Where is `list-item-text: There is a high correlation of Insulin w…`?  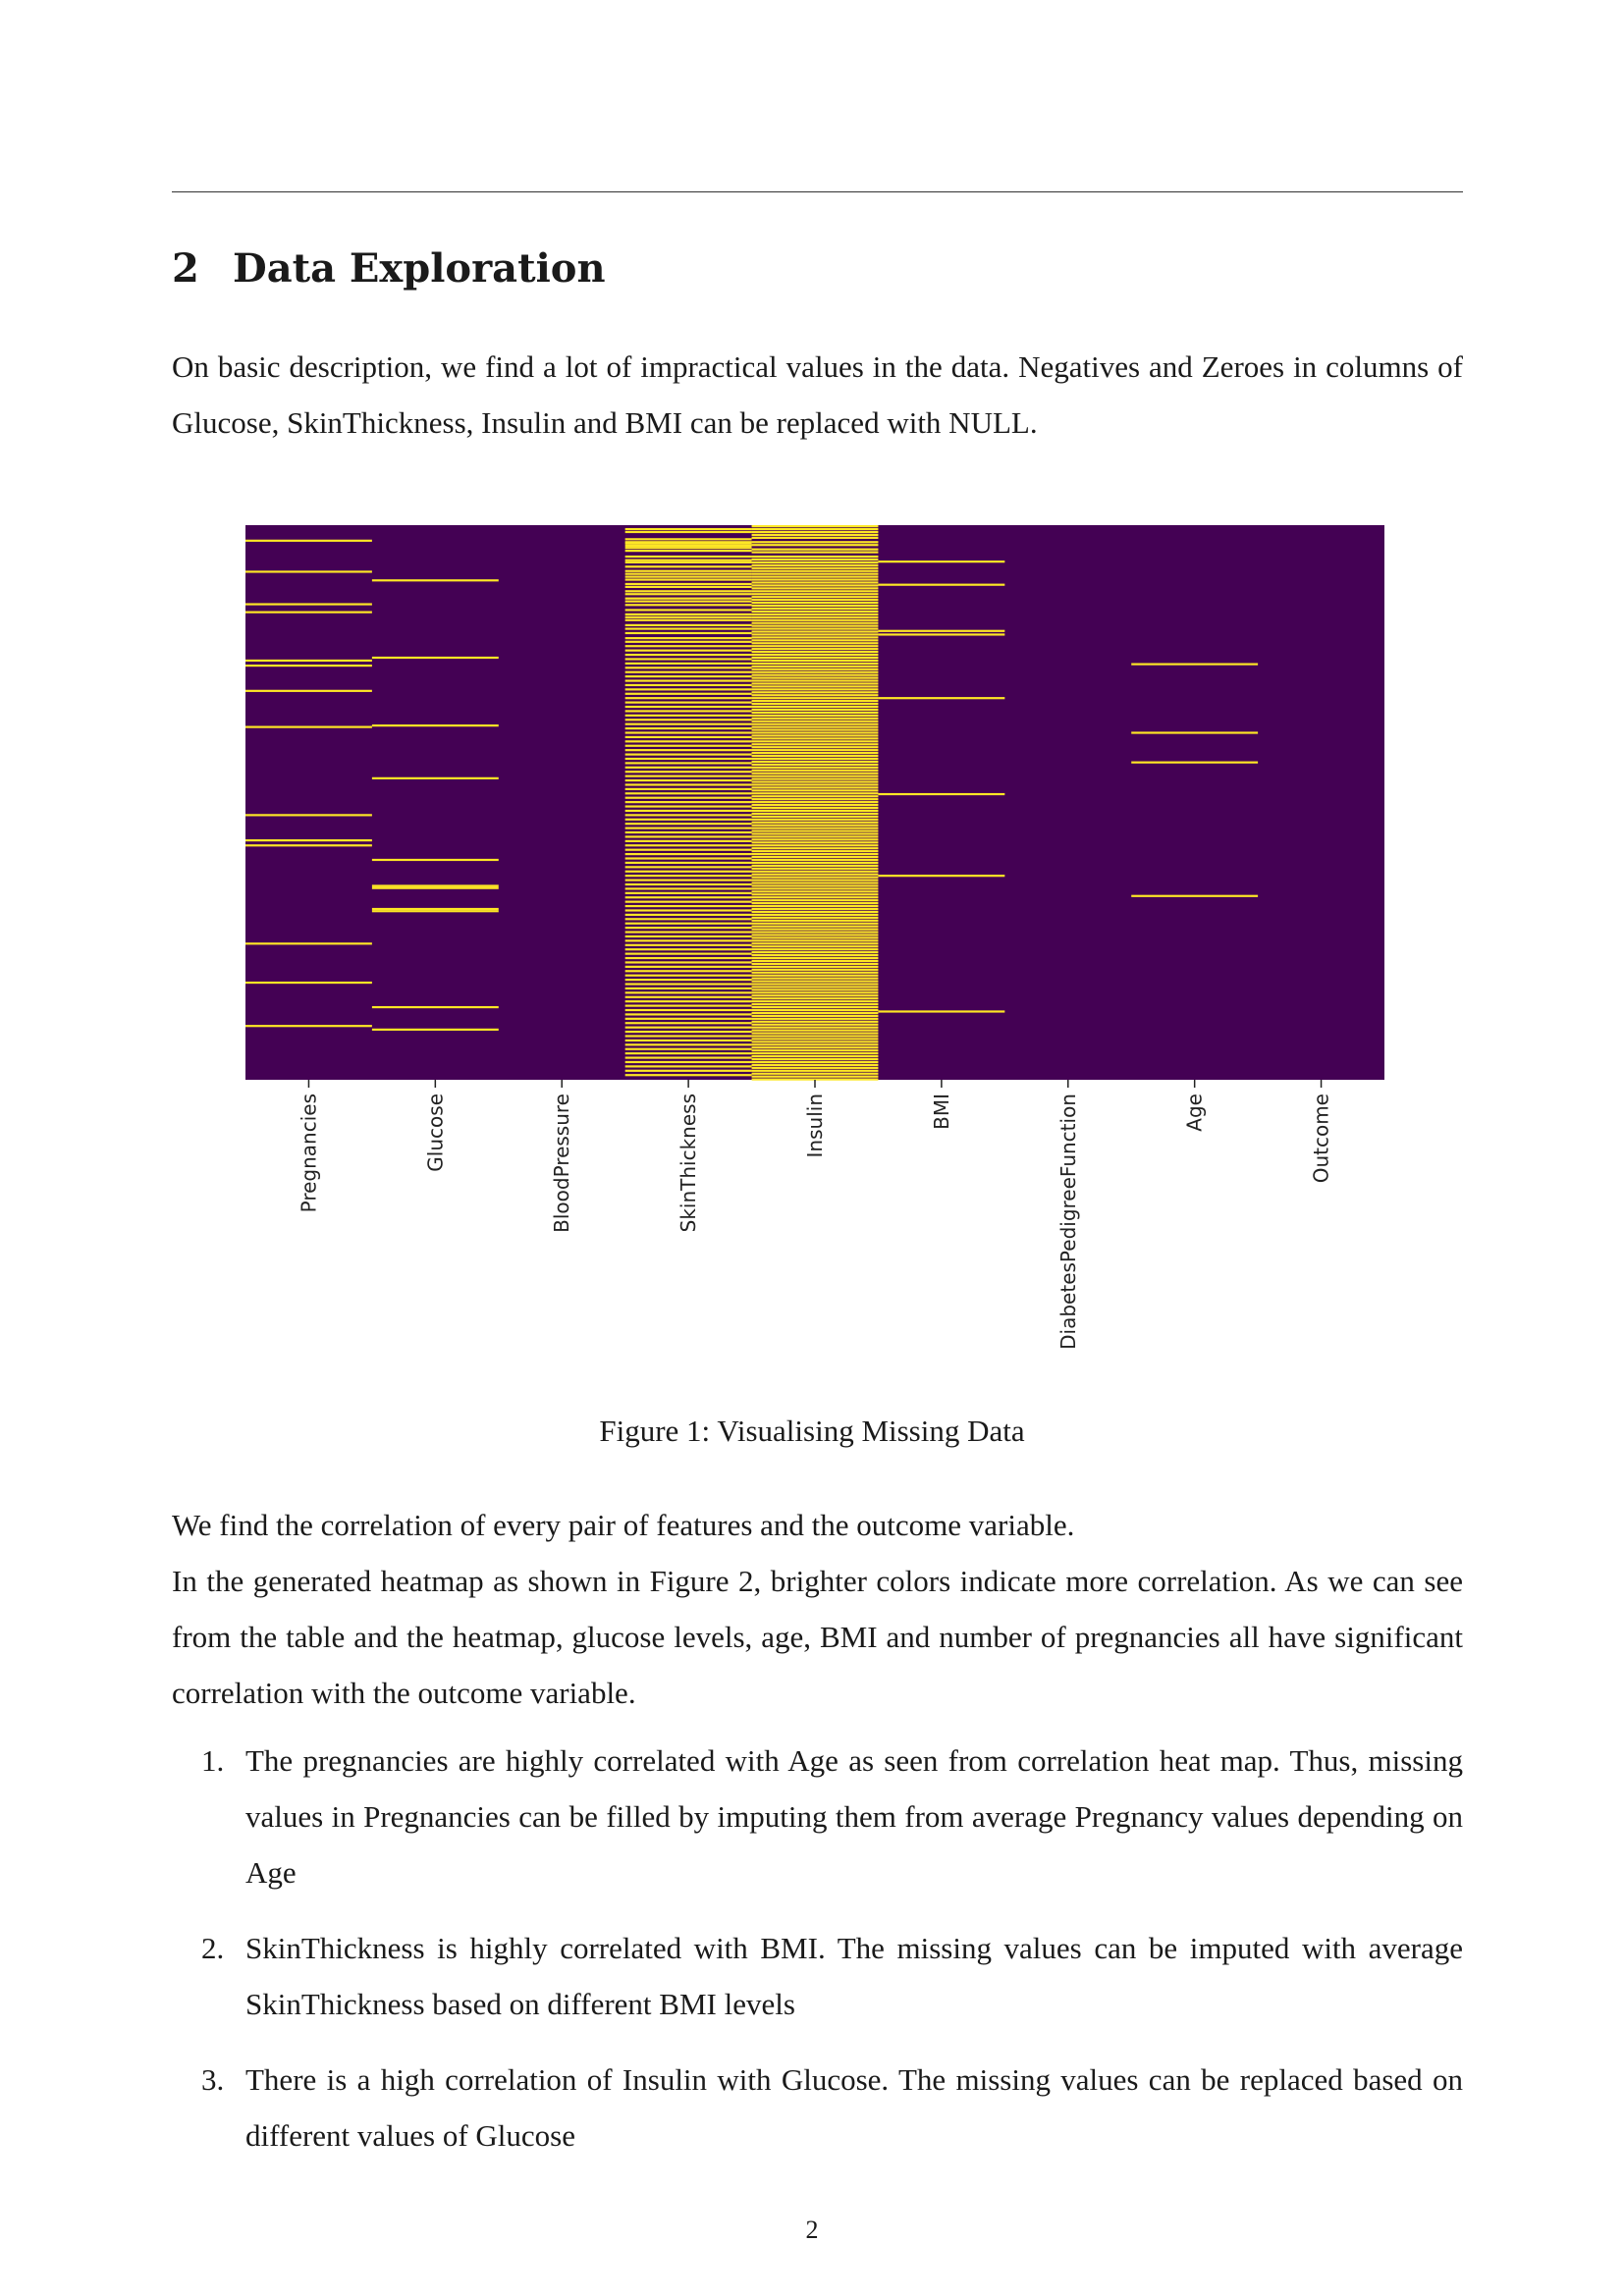
list-item-text: There is a high correlation of Insulin w… is located at coordinates (854, 2107).